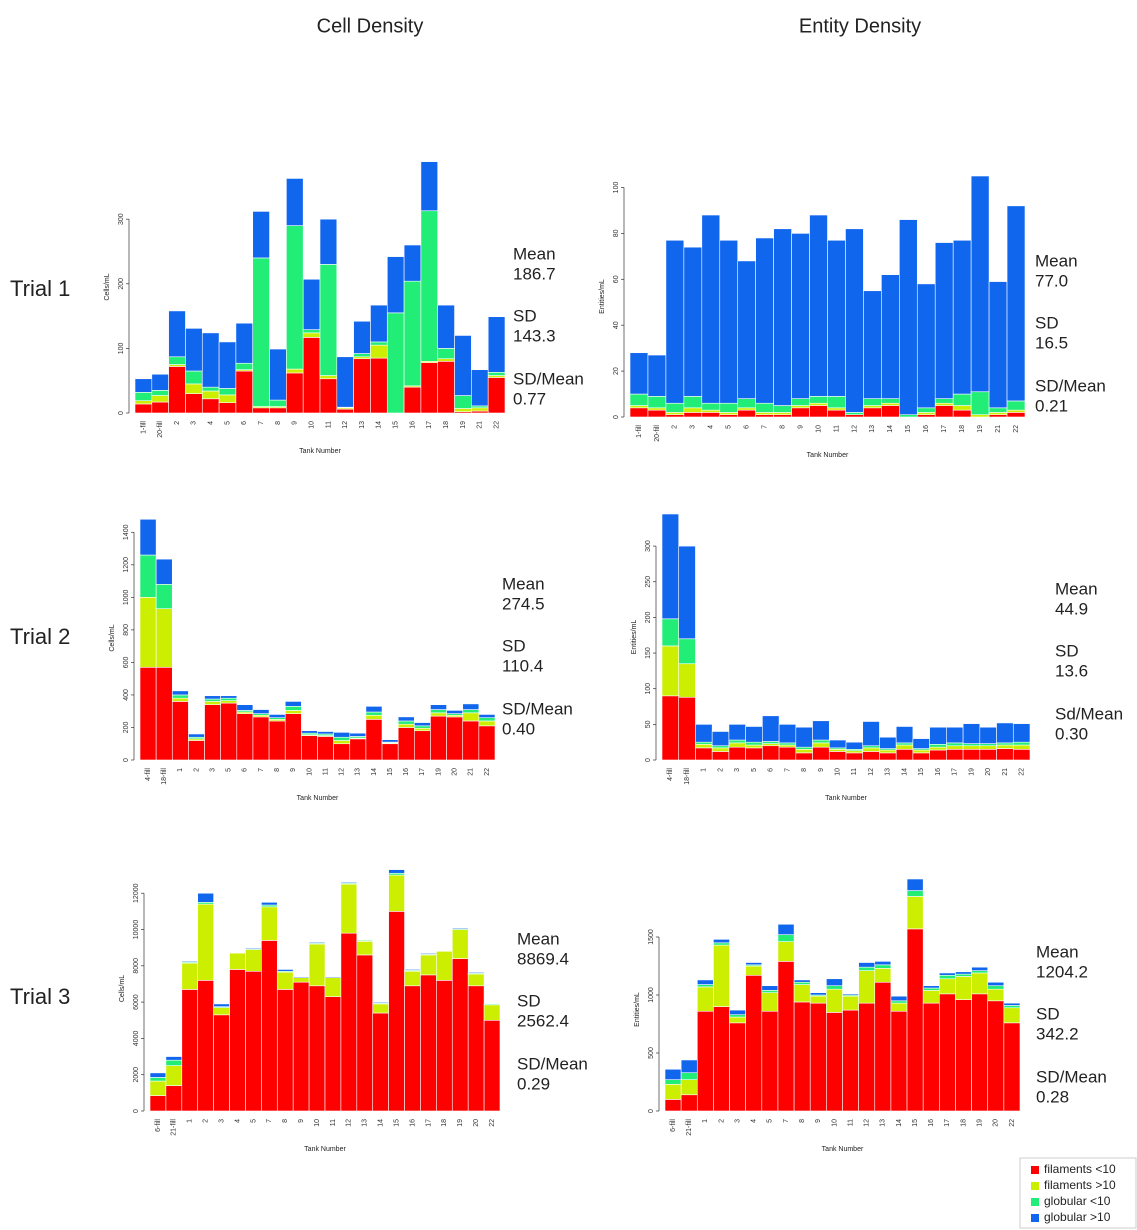 The height and width of the screenshot is (1230, 1137). What do you see at coordinates (40, 996) in the screenshot?
I see `row-label: Trial 3` at bounding box center [40, 996].